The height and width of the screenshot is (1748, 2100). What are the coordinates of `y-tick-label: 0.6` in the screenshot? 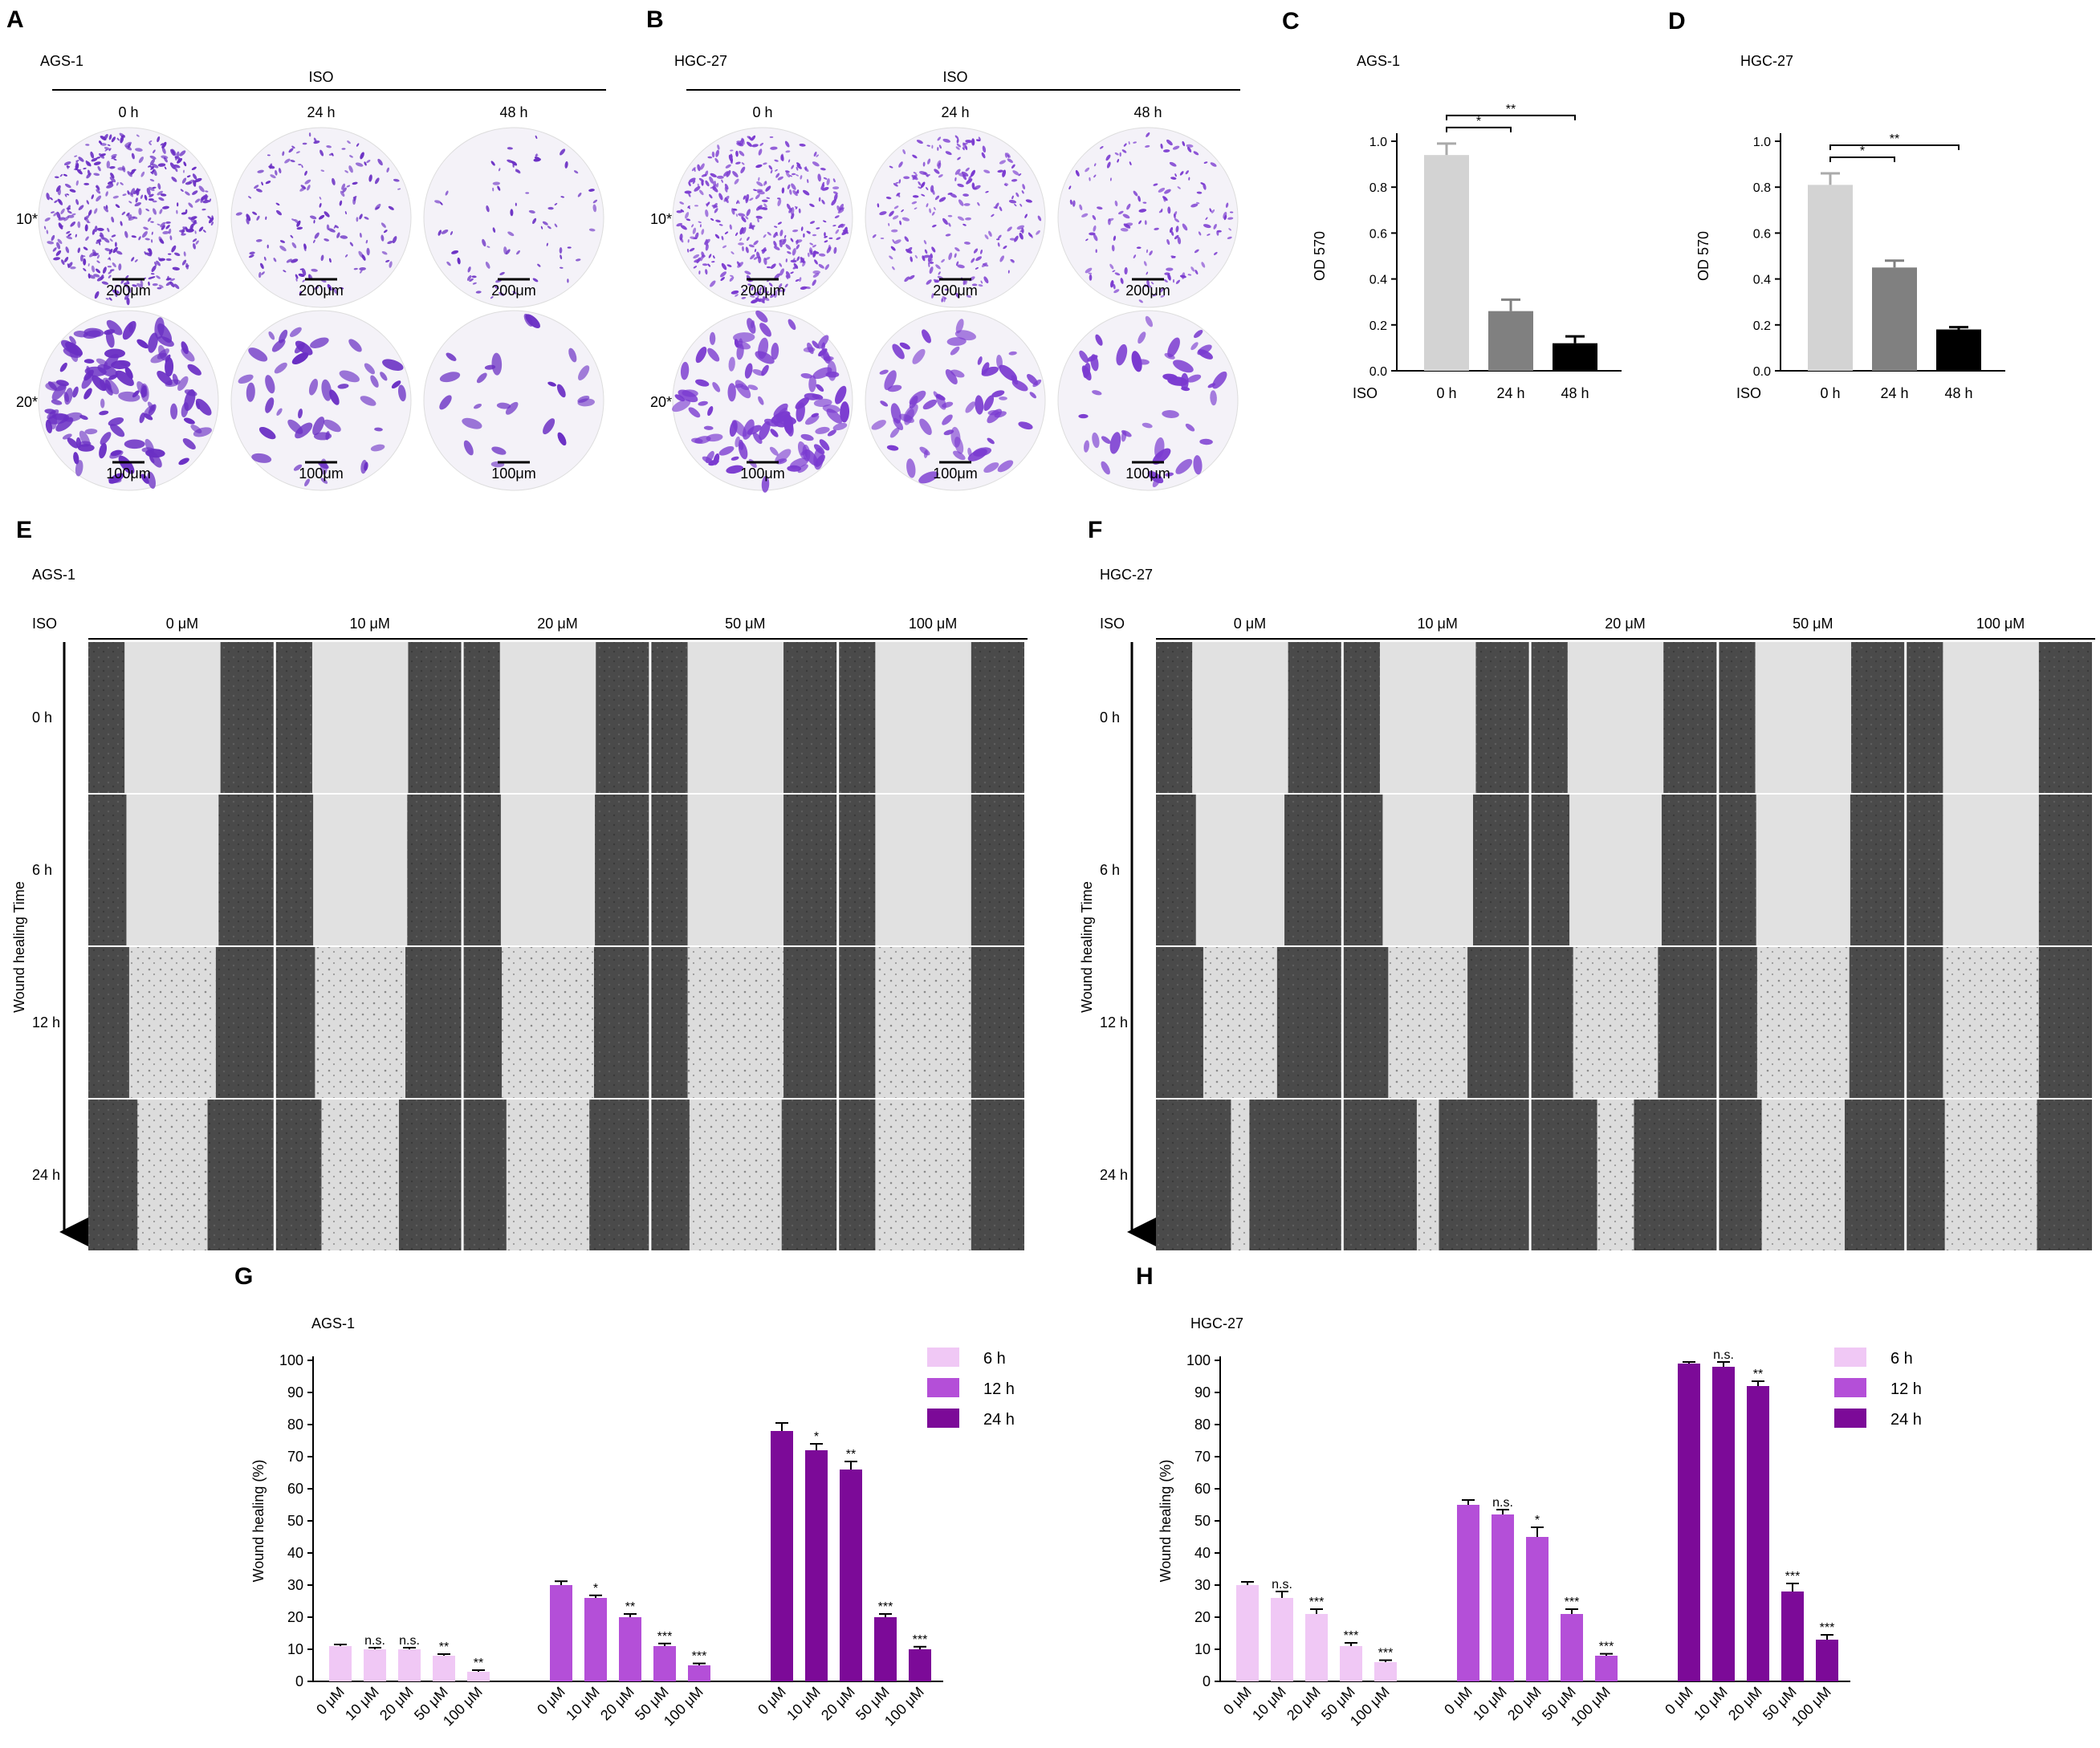 It's located at (1378, 234).